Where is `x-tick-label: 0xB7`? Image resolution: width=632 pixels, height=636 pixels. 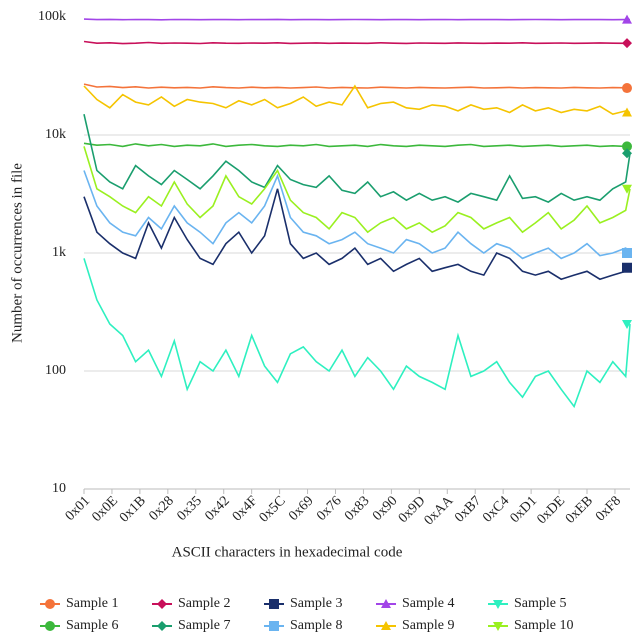 x-tick-label: 0xB7 is located at coordinates (468, 509).